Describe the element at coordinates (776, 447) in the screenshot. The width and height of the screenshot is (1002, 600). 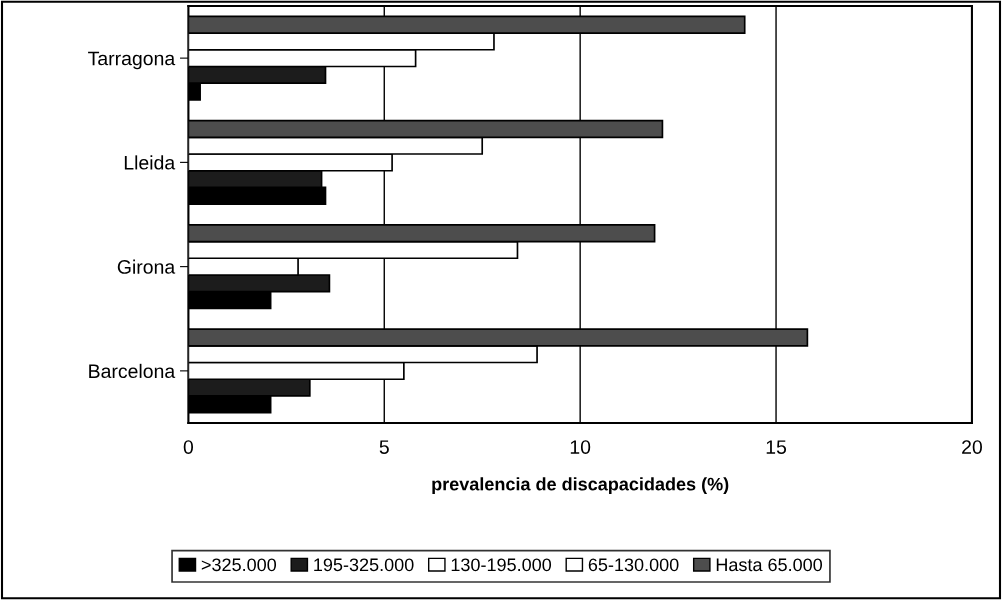
I see `x-tick-label: 15` at that location.